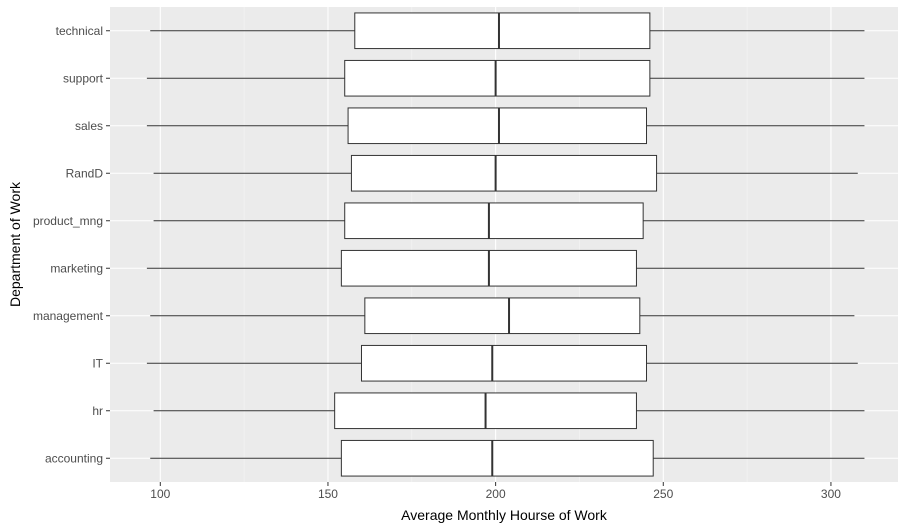 The height and width of the screenshot is (530, 908). Describe the element at coordinates (68, 221) in the screenshot. I see `y-tick-label-product_mng: product_mng` at that location.